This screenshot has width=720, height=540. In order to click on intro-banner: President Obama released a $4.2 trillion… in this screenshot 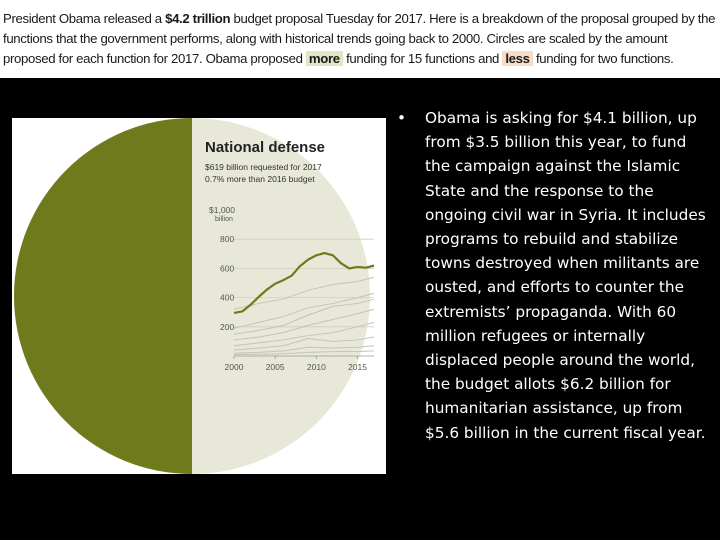, I will do `click(360, 39)`.